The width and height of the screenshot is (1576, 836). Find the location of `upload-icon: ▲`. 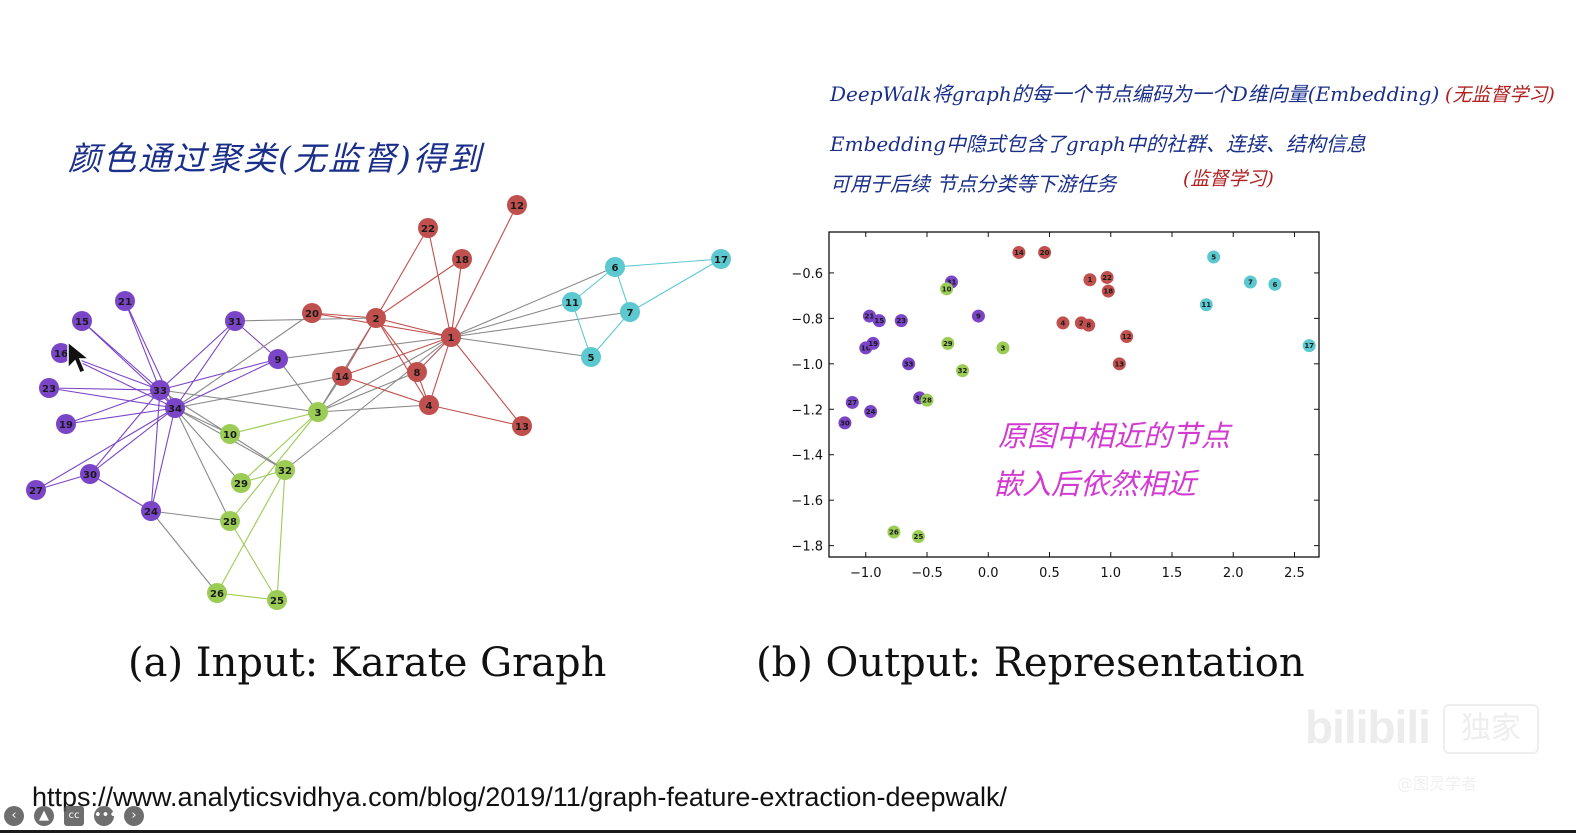

upload-icon: ▲ is located at coordinates (44, 816).